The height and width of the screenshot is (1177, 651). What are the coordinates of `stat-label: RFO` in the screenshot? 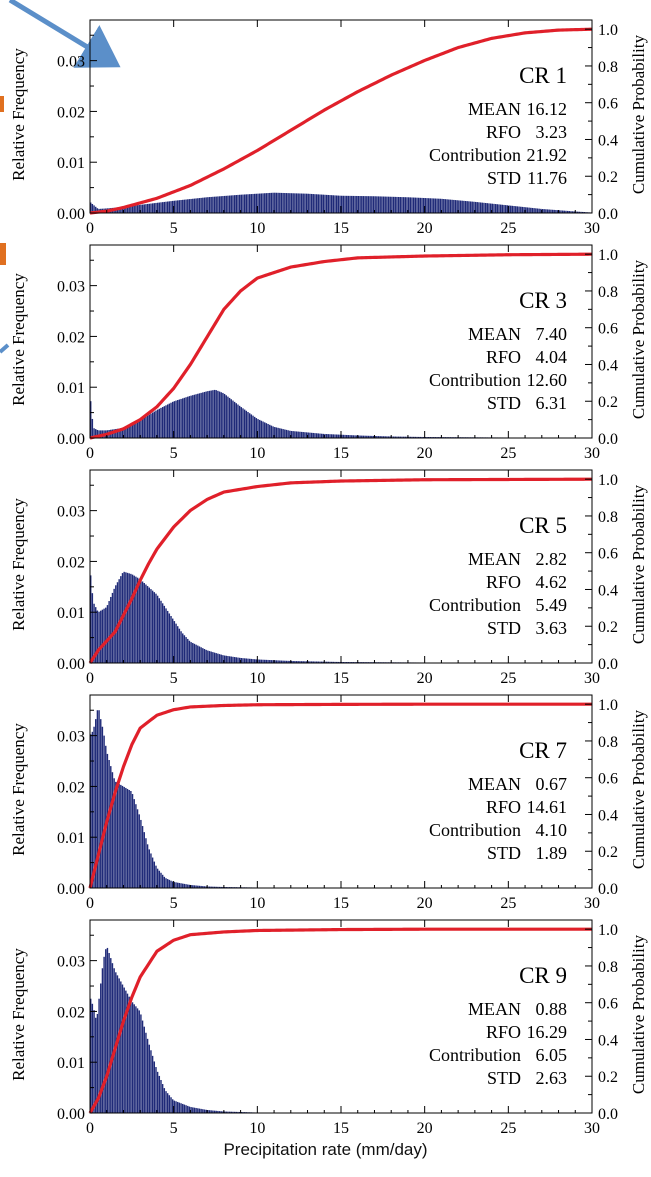 It's located at (503, 357).